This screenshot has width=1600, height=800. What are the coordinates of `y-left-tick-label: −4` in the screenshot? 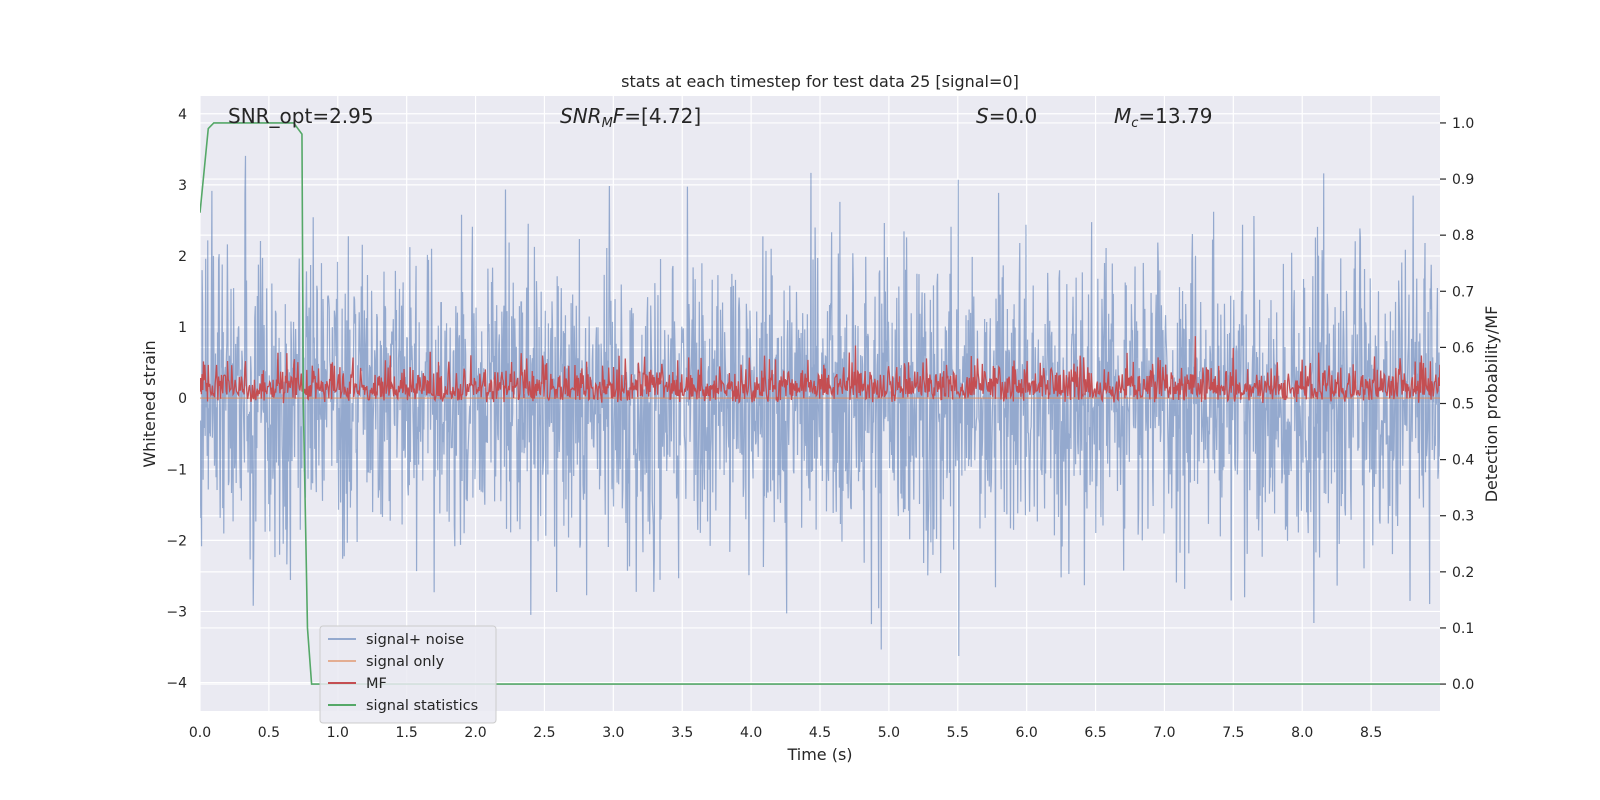 It's located at (176, 684).